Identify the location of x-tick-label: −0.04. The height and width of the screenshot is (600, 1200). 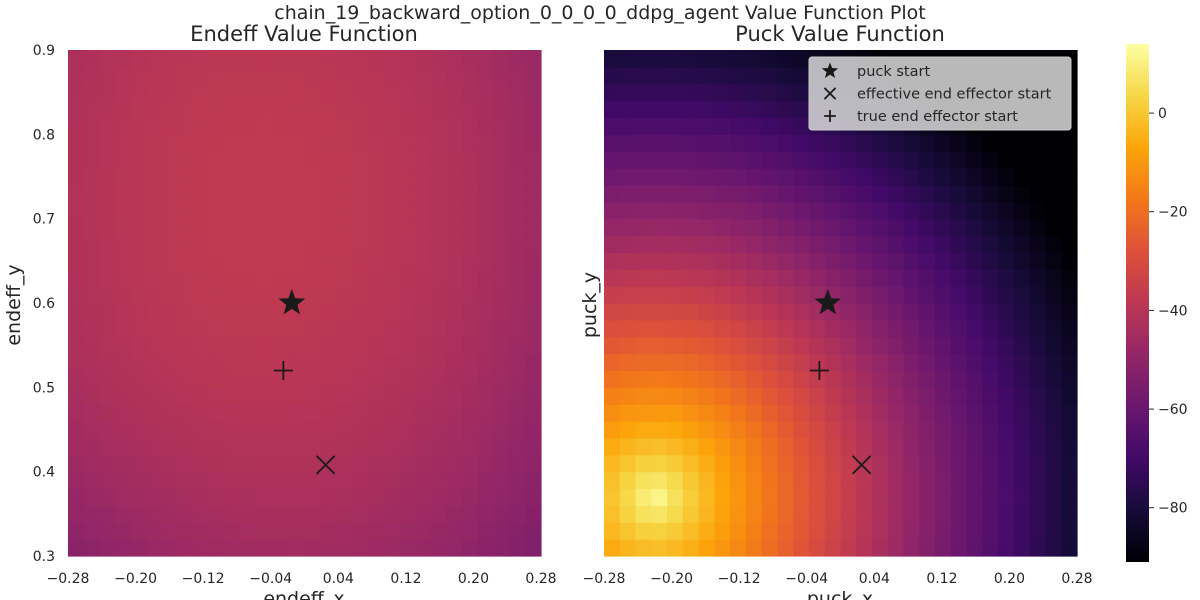
(806, 579).